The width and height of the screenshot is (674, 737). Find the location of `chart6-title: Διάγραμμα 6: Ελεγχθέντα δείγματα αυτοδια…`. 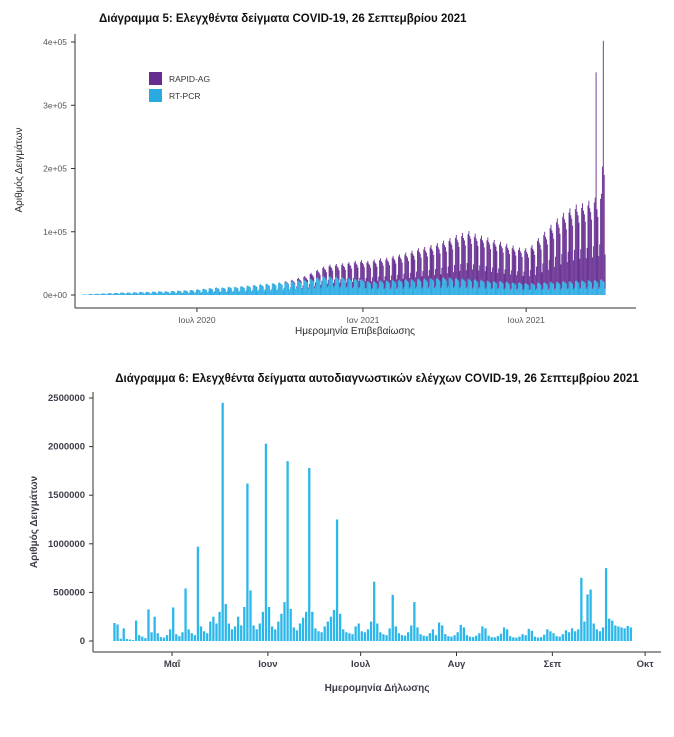

chart6-title: Διάγραμμα 6: Ελεγχθέντα δείγματα αυτοδια… is located at coordinates (377, 379).